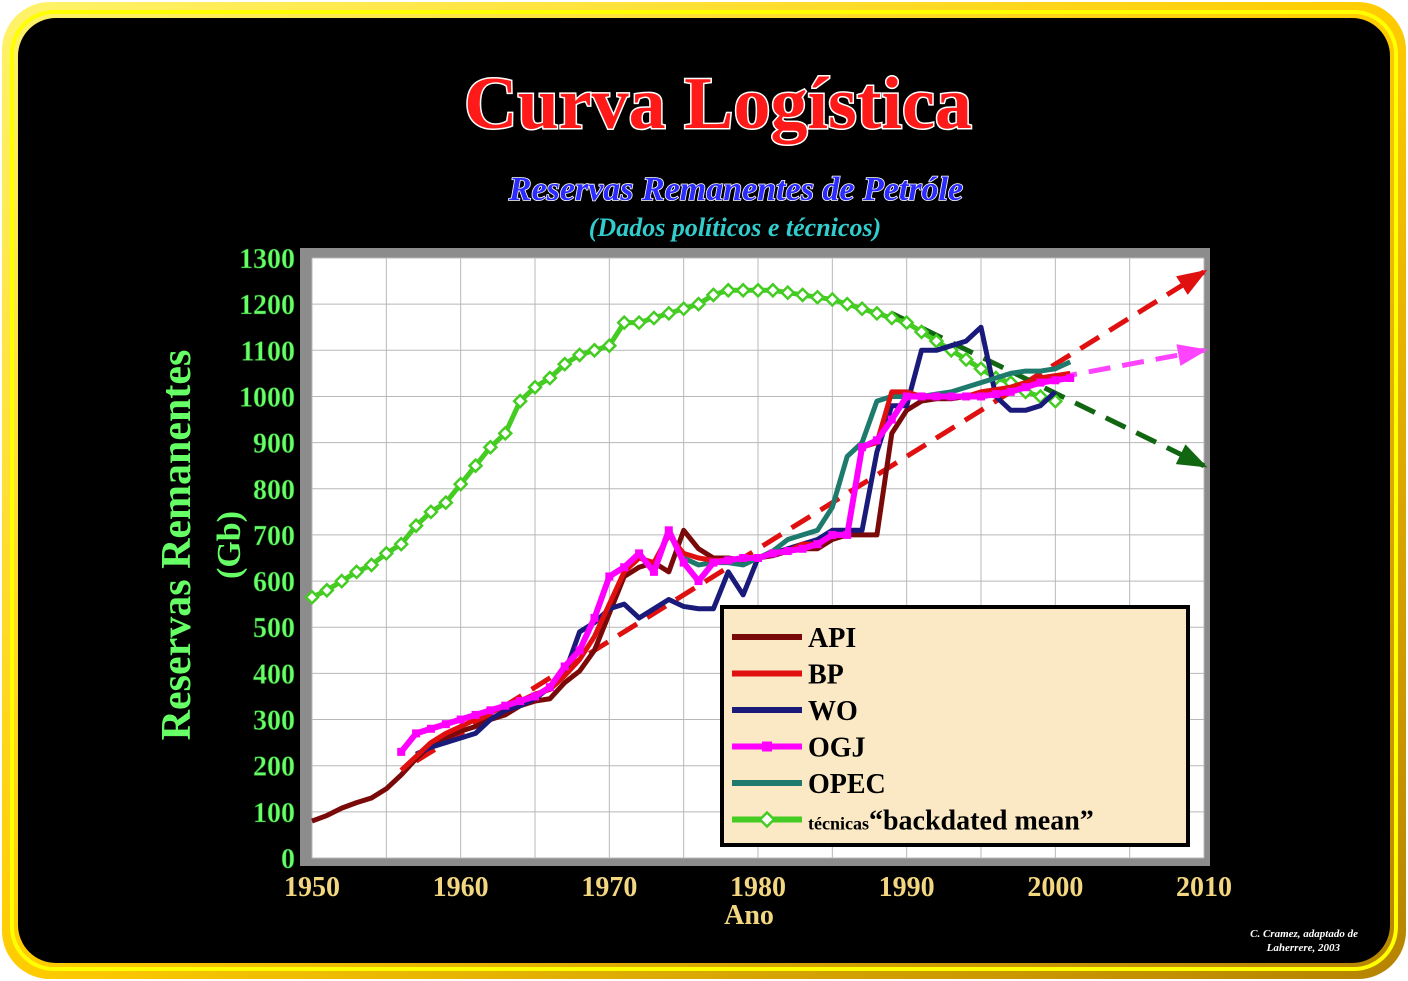 This screenshot has height=981, width=1408. Describe the element at coordinates (274, 628) in the screenshot. I see `y-tick-label: 500` at that location.